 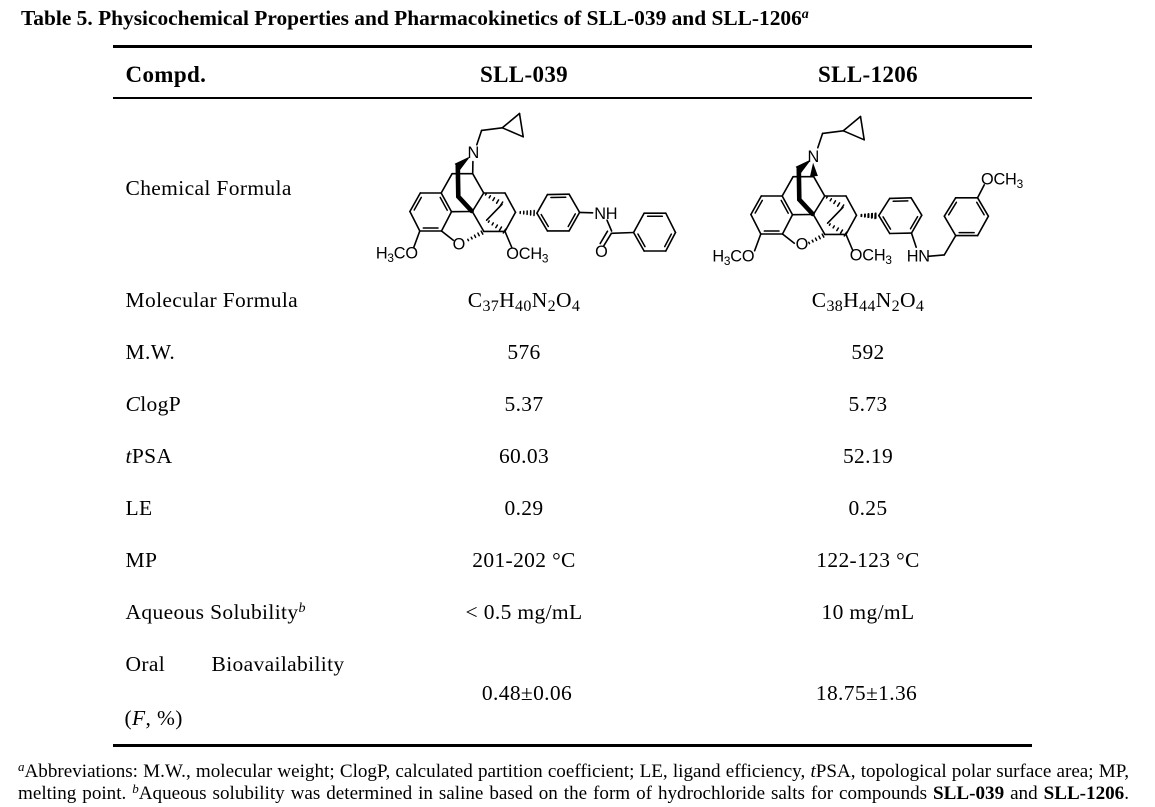 What do you see at coordinates (605, 214) in the screenshot?
I see `svg-text: NH` at bounding box center [605, 214].